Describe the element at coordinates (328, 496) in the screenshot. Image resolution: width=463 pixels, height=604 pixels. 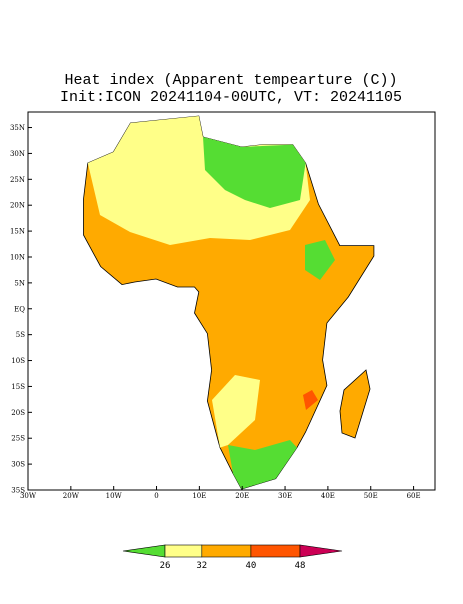
I see `x-tick-label: 40E` at that location.